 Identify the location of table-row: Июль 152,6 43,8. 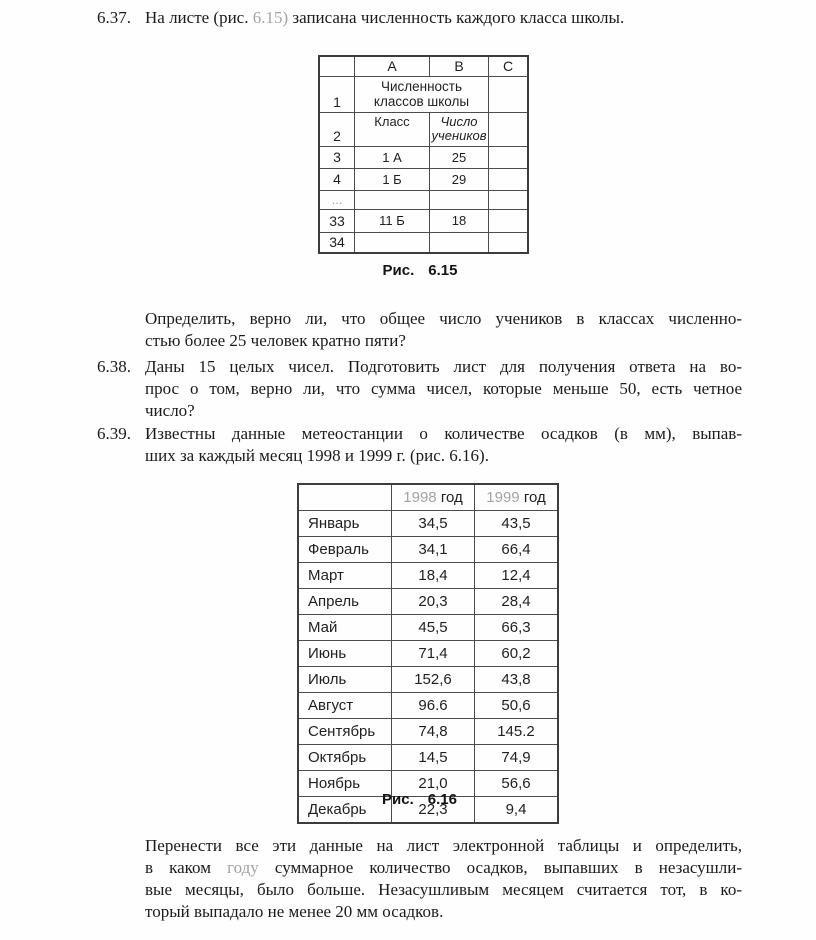
(428, 679).